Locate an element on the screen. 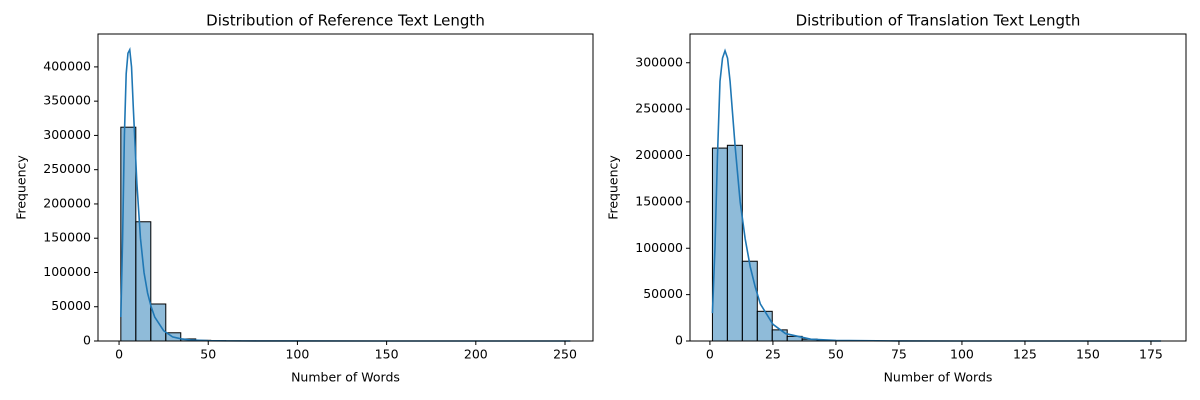 This screenshot has width=1200, height=400. x-tick-label: 175 is located at coordinates (1151, 354).